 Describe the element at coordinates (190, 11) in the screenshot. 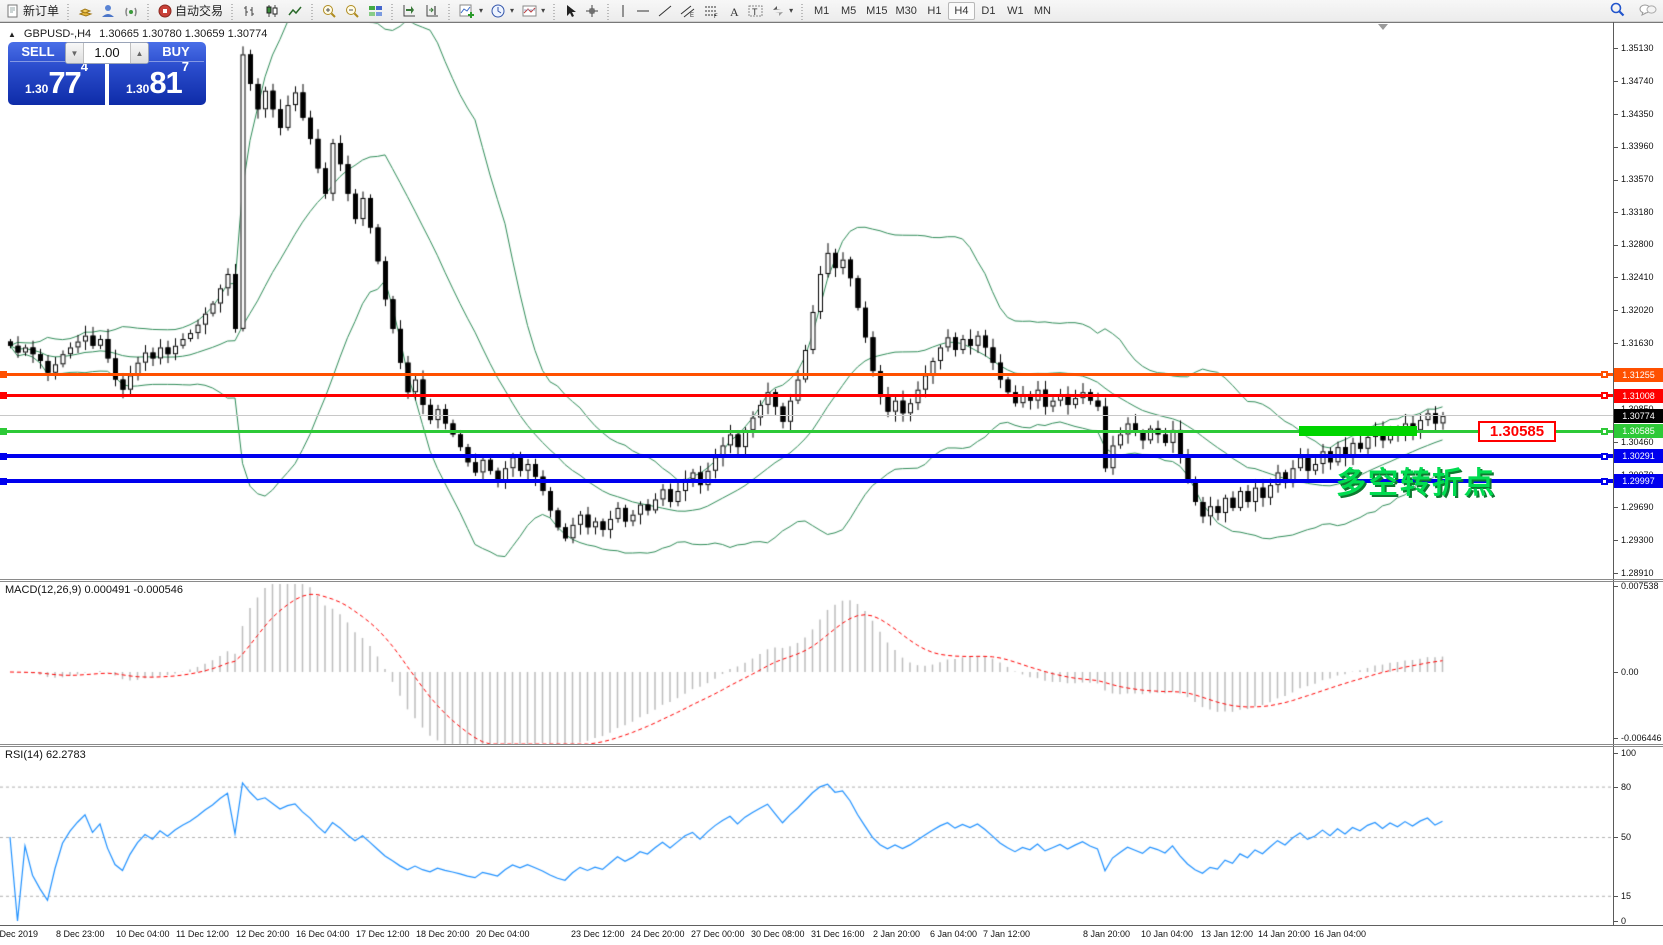

I see `auto-trading-button: 自动交易` at that location.